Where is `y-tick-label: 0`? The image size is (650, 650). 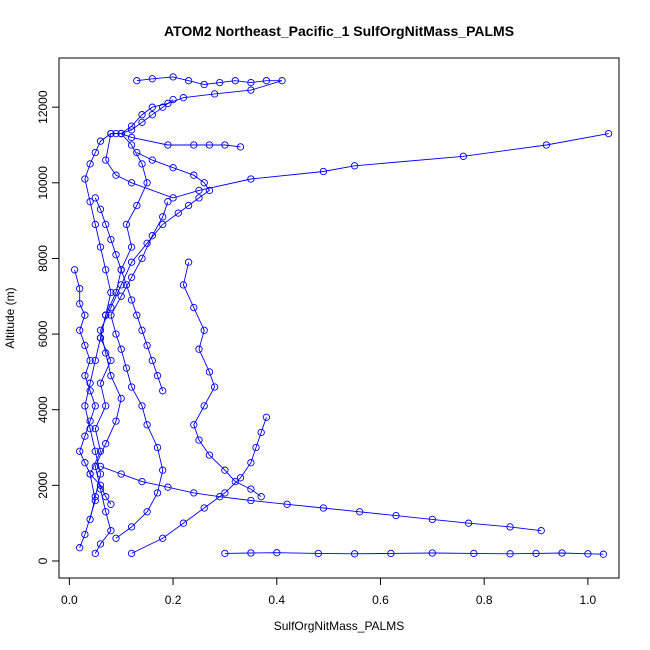
y-tick-label: 0 is located at coordinates (43, 560).